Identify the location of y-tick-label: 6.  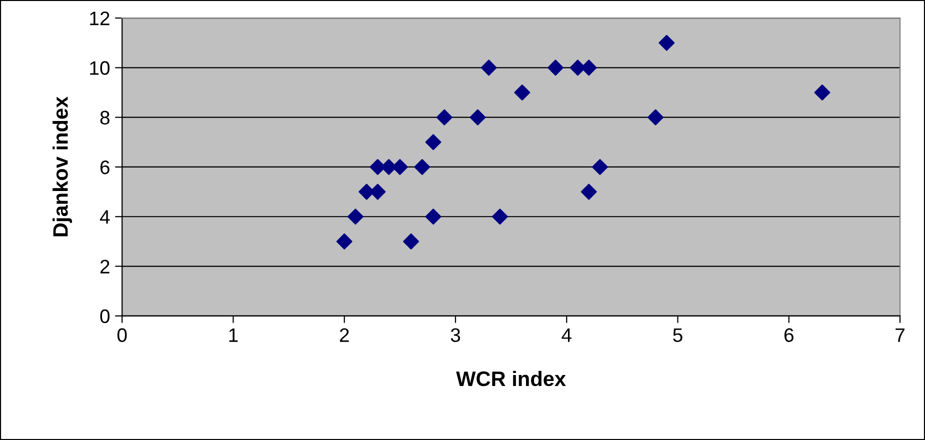
(105, 167).